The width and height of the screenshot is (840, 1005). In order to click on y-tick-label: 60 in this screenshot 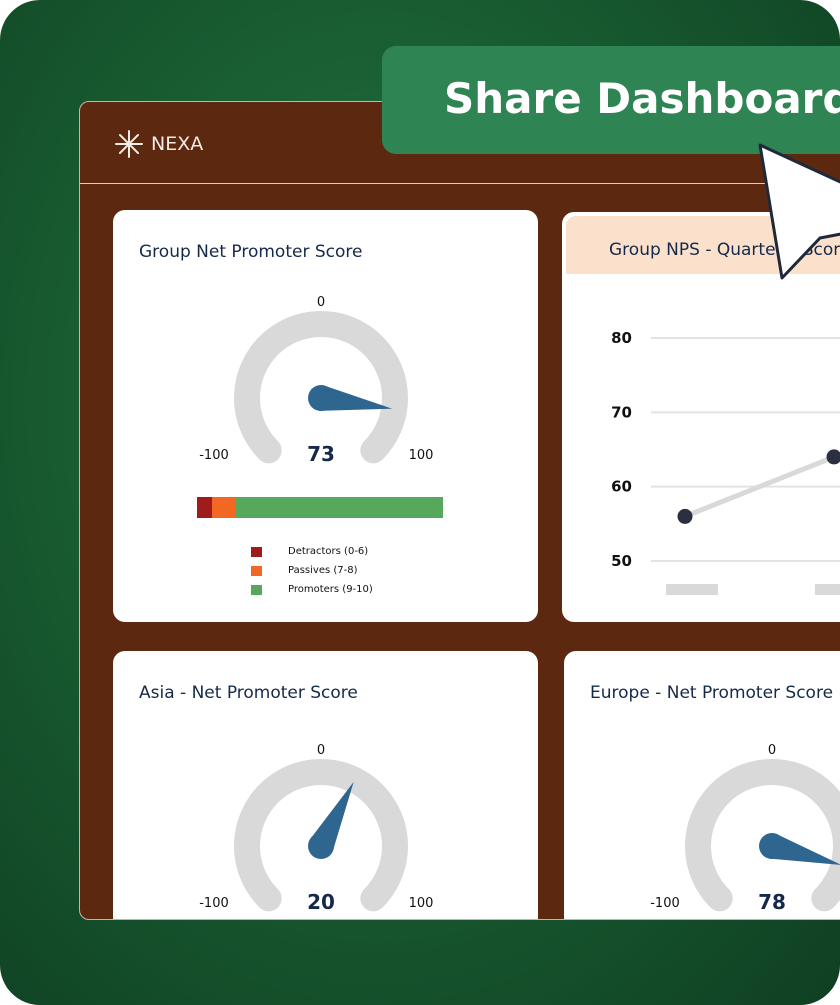, I will do `click(621, 487)`.